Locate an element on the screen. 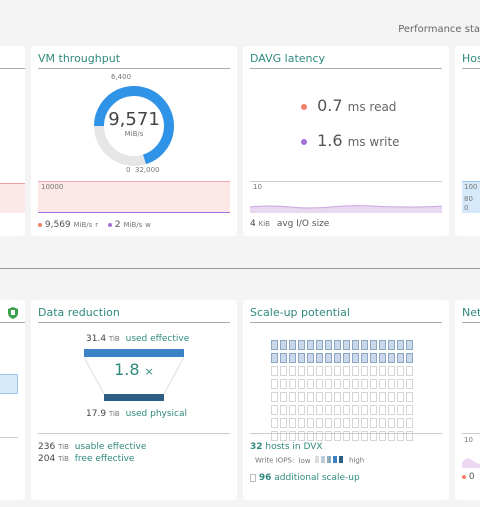 The height and width of the screenshot is (507, 480). host-grid is located at coordinates (347, 390).